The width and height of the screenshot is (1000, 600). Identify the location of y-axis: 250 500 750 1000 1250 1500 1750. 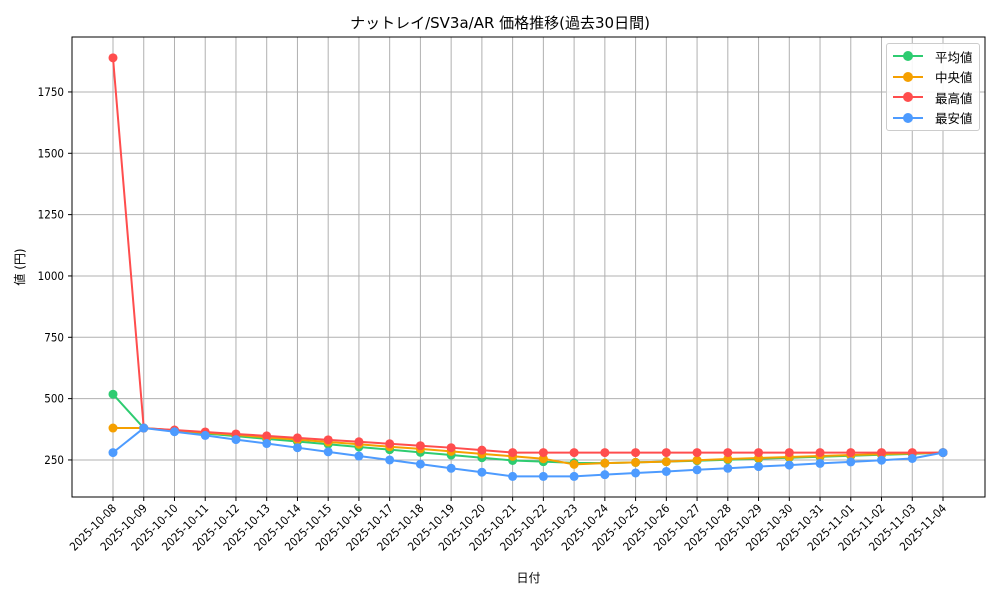
(55, 276).